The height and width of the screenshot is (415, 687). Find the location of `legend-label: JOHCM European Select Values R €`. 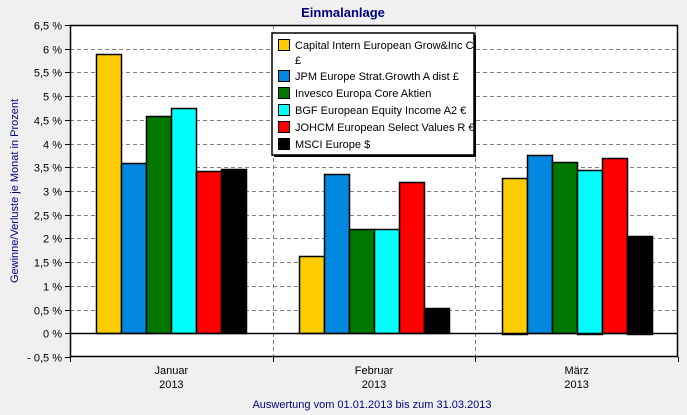

legend-label: JOHCM European Select Values R € is located at coordinates (385, 128).